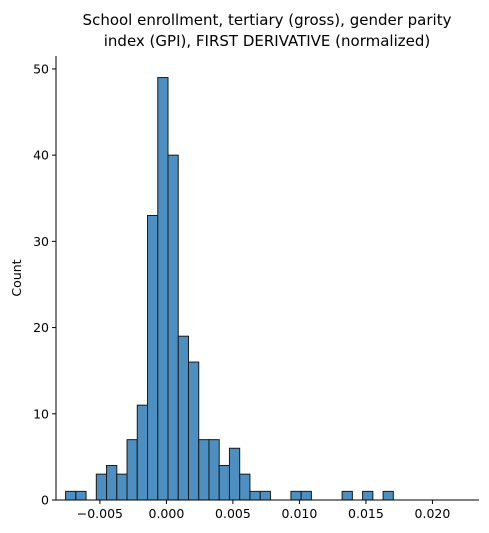  I want to click on y-tick-label: 30, so click(41, 241).